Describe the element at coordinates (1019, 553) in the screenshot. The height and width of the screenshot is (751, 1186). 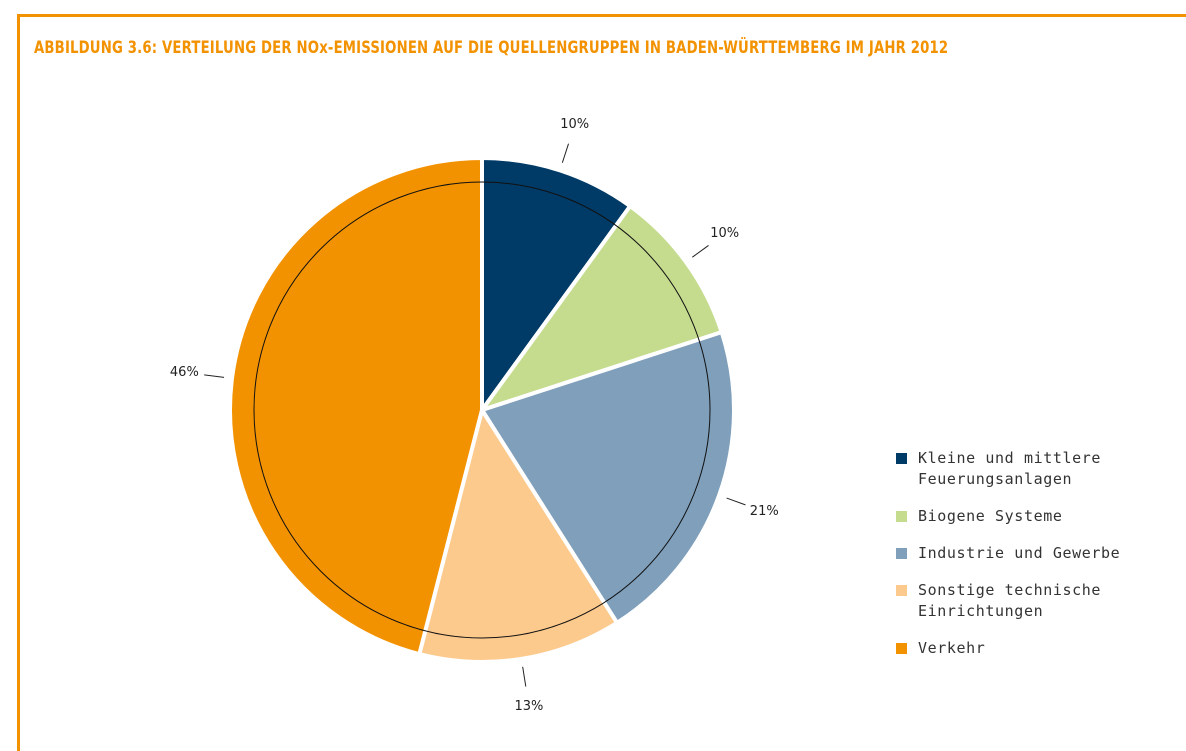
I see `legend-label: Industrie und Gewerbe` at that location.